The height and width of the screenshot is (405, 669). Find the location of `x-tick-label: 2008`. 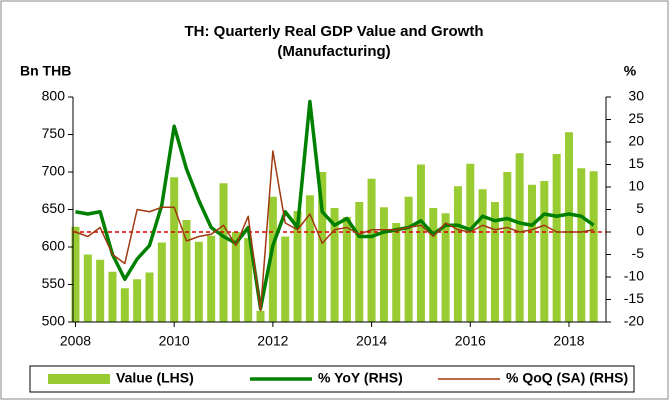

x-tick-label: 2008 is located at coordinates (75, 341).